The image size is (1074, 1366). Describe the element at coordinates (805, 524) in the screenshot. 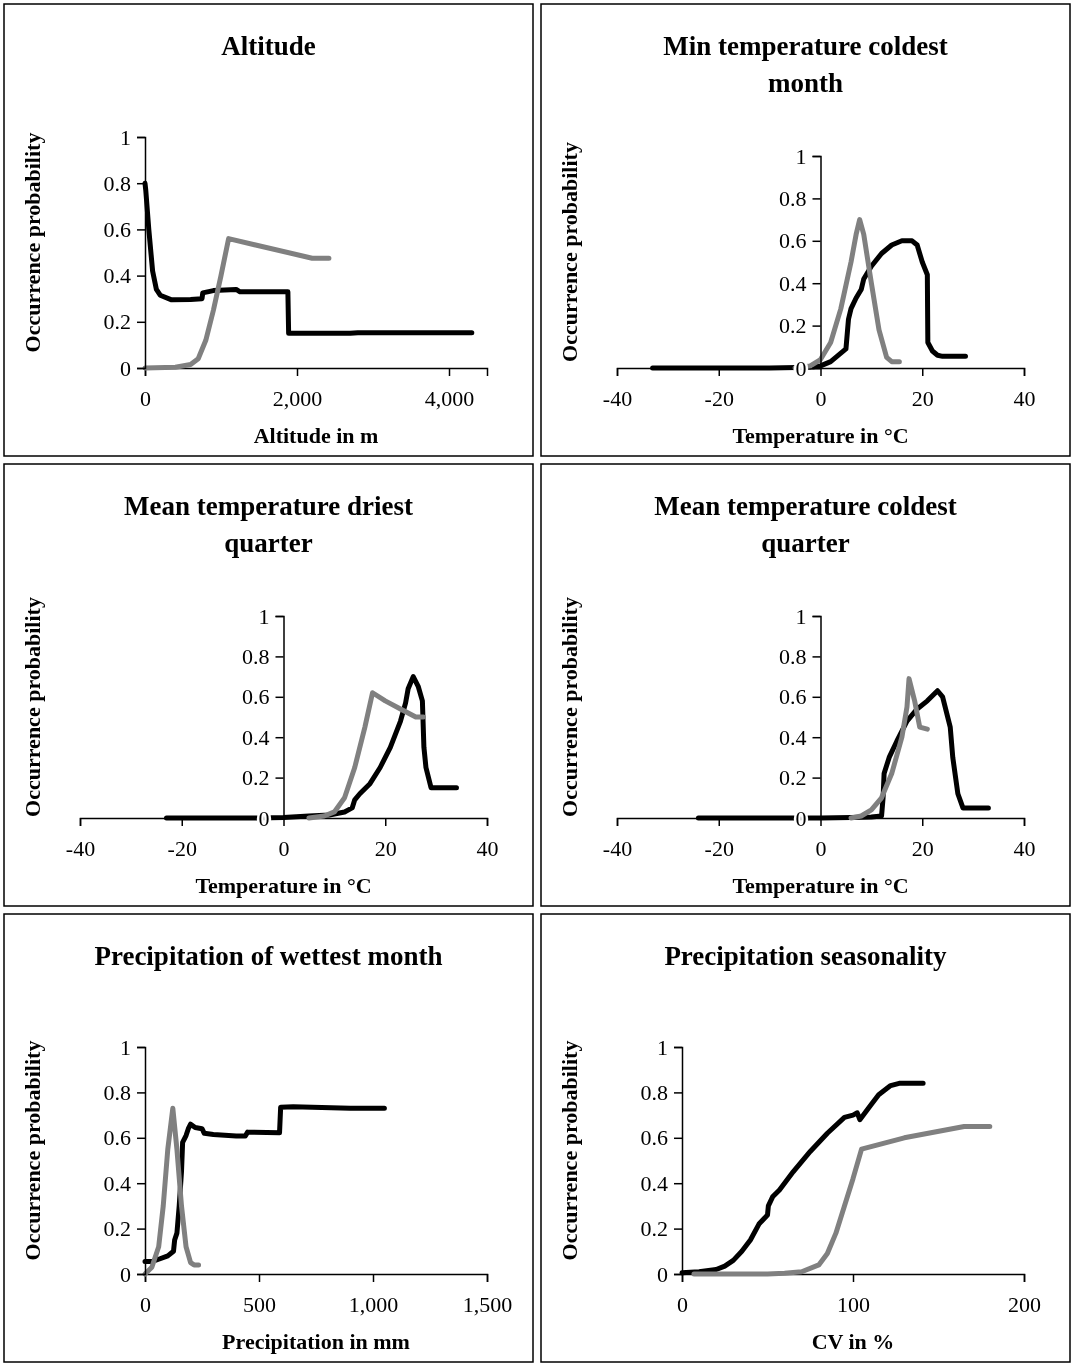

I see `chart-title: Mean temperature coldest quarter` at that location.